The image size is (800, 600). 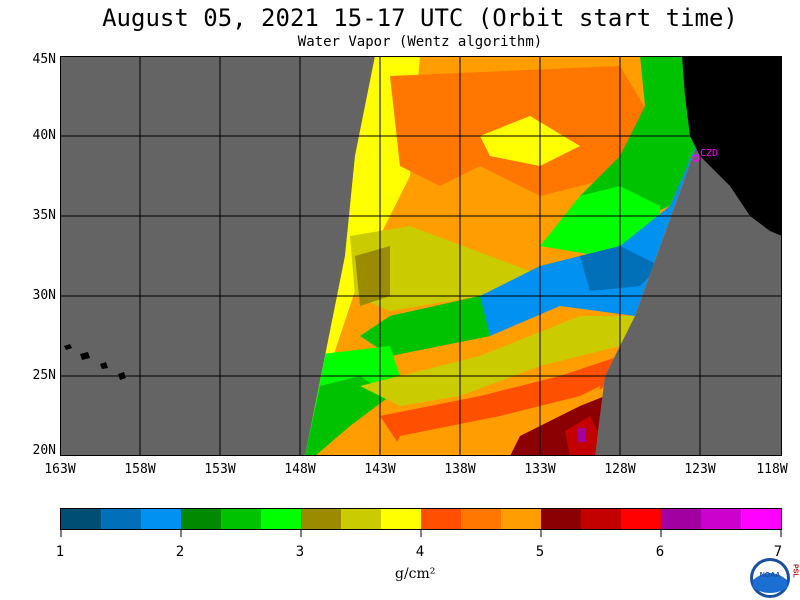 What do you see at coordinates (420, 42) in the screenshot?
I see `map-subtitle: Water Vapor (Wentz algorithm)` at bounding box center [420, 42].